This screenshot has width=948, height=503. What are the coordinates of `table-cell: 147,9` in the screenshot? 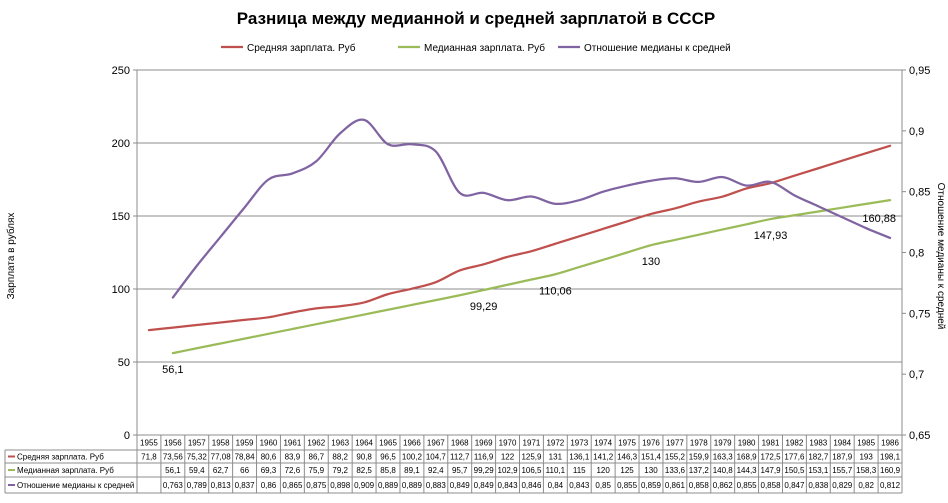 It's located at (771, 470).